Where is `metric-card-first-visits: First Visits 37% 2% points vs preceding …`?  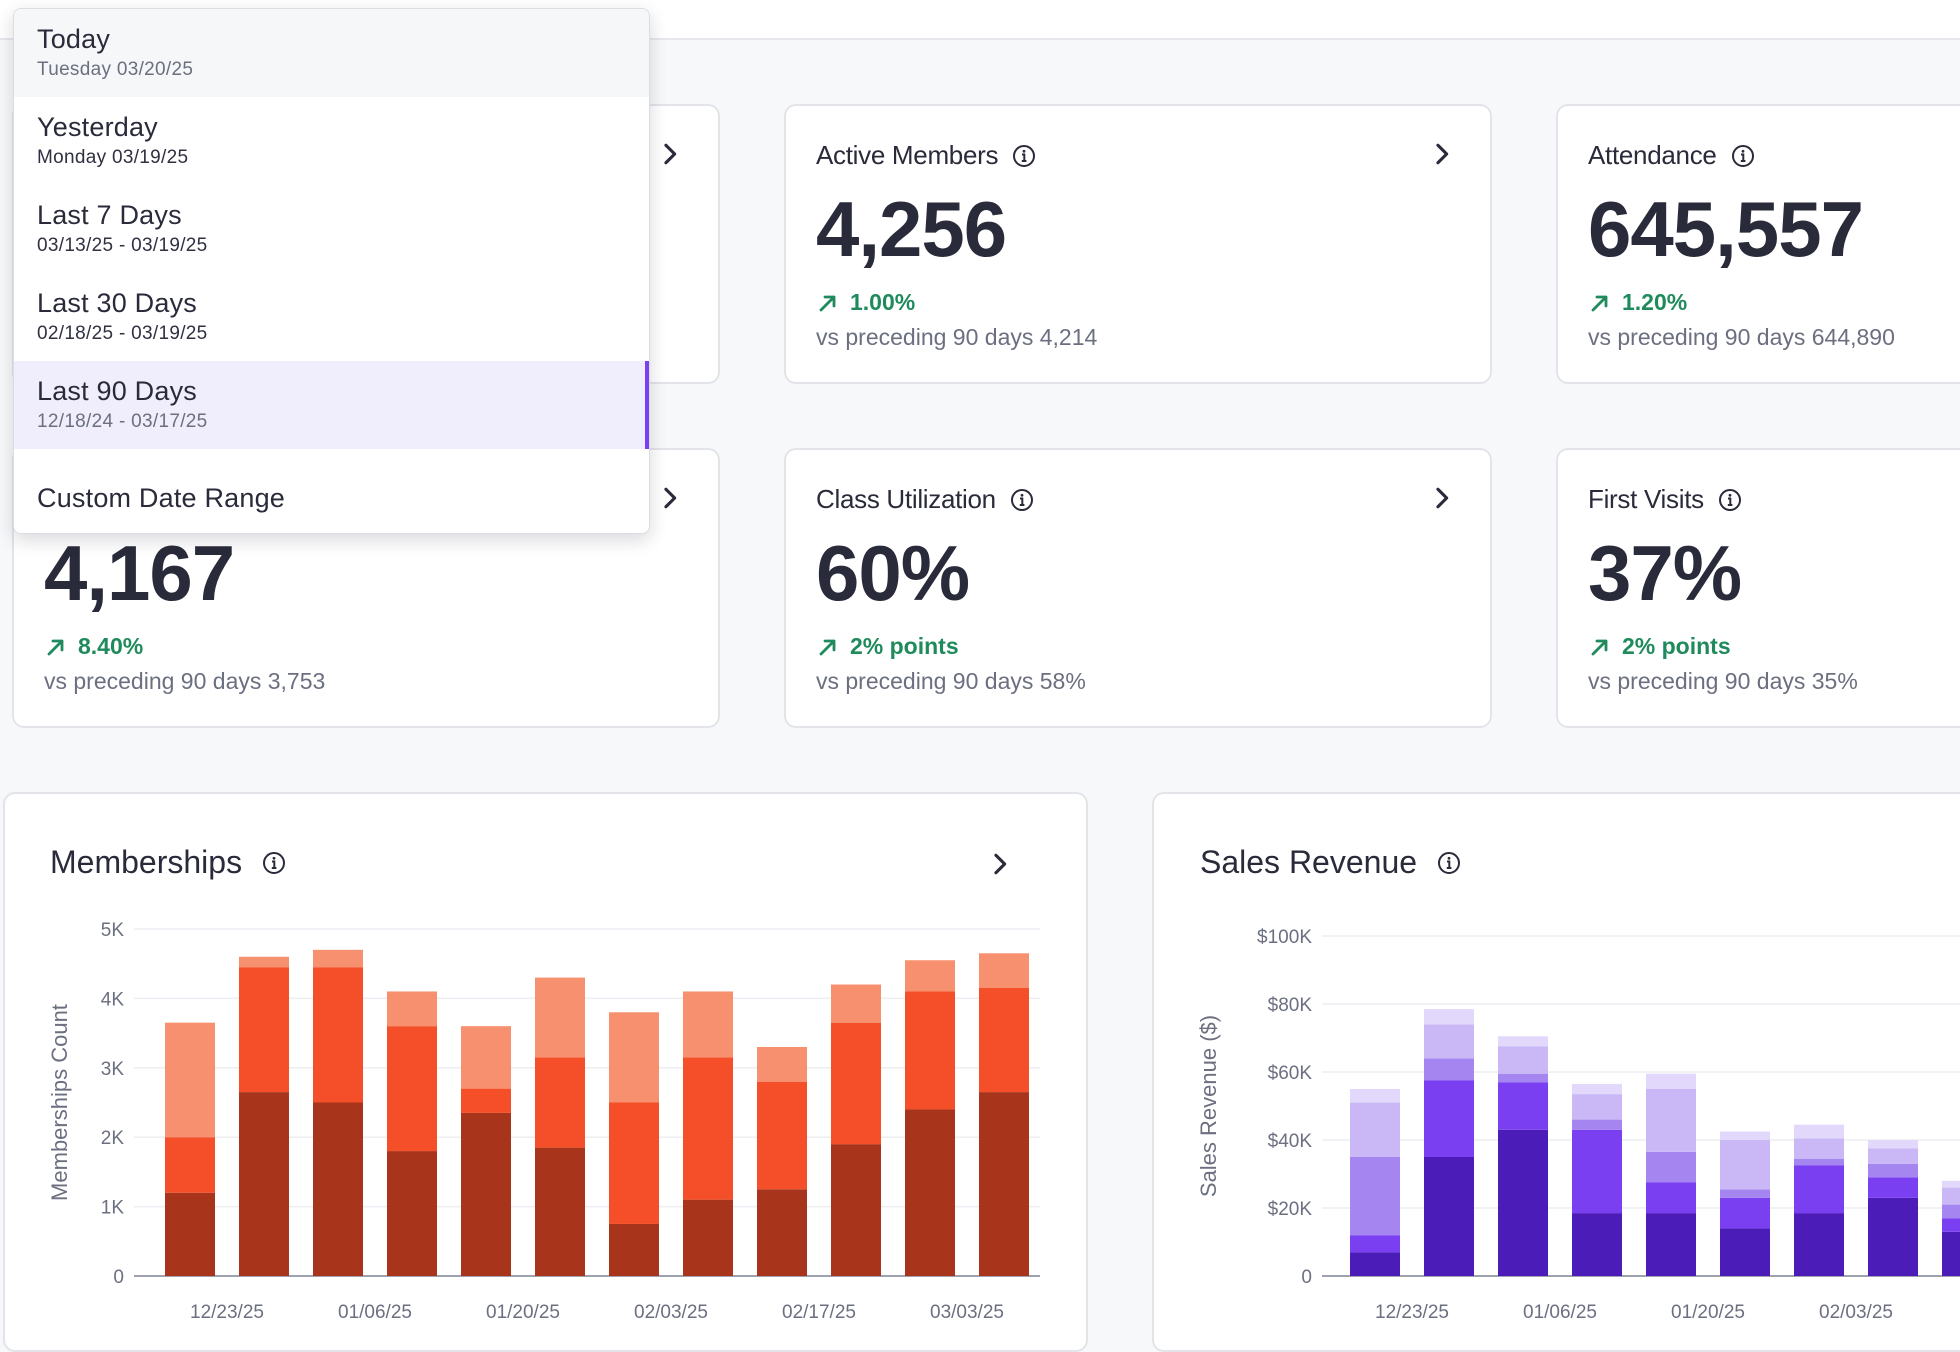 metric-card-first-visits: First Visits 37% 2% points vs preceding … is located at coordinates (1758, 588).